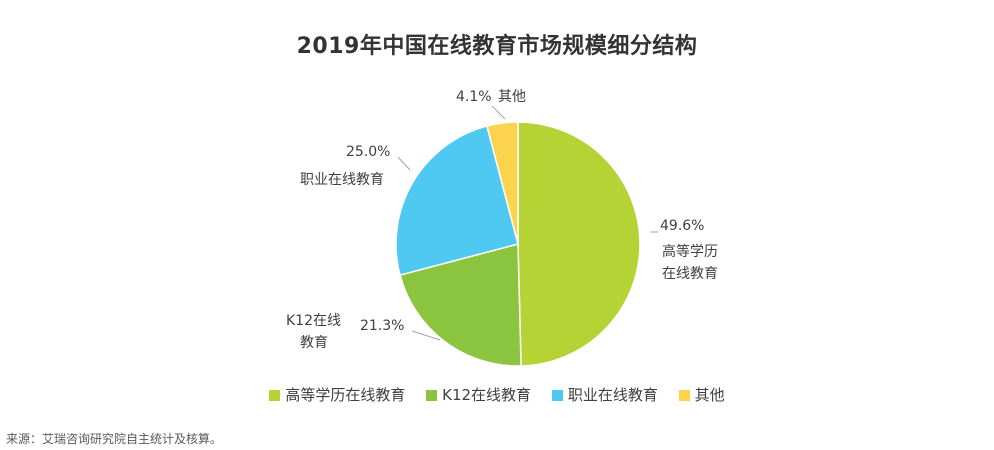 The height and width of the screenshot is (450, 994). I want to click on legend-label: K12在线教育, so click(487, 395).